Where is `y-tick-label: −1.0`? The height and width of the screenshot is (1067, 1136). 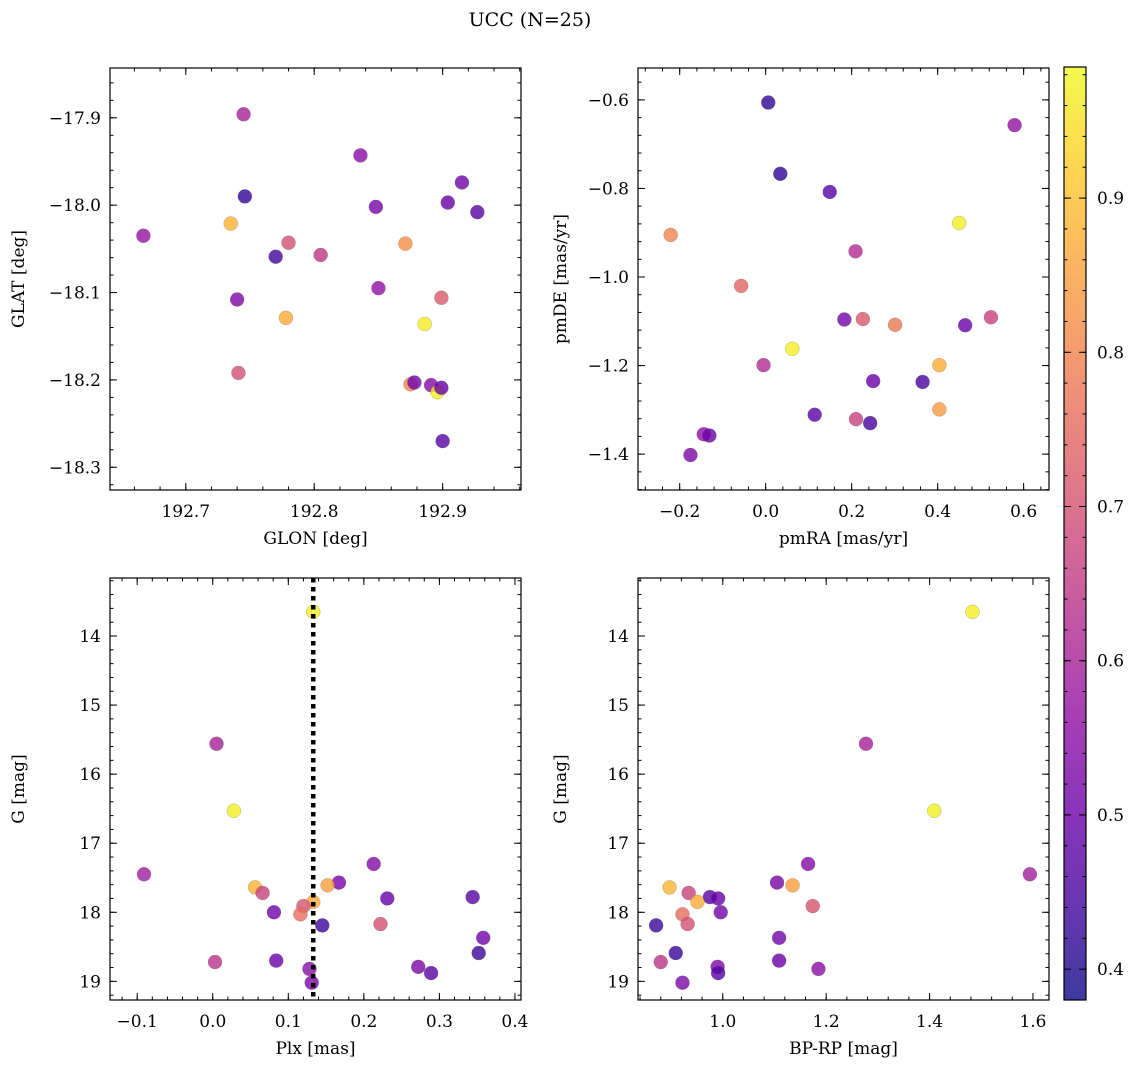
y-tick-label: −1.0 is located at coordinates (608, 278).